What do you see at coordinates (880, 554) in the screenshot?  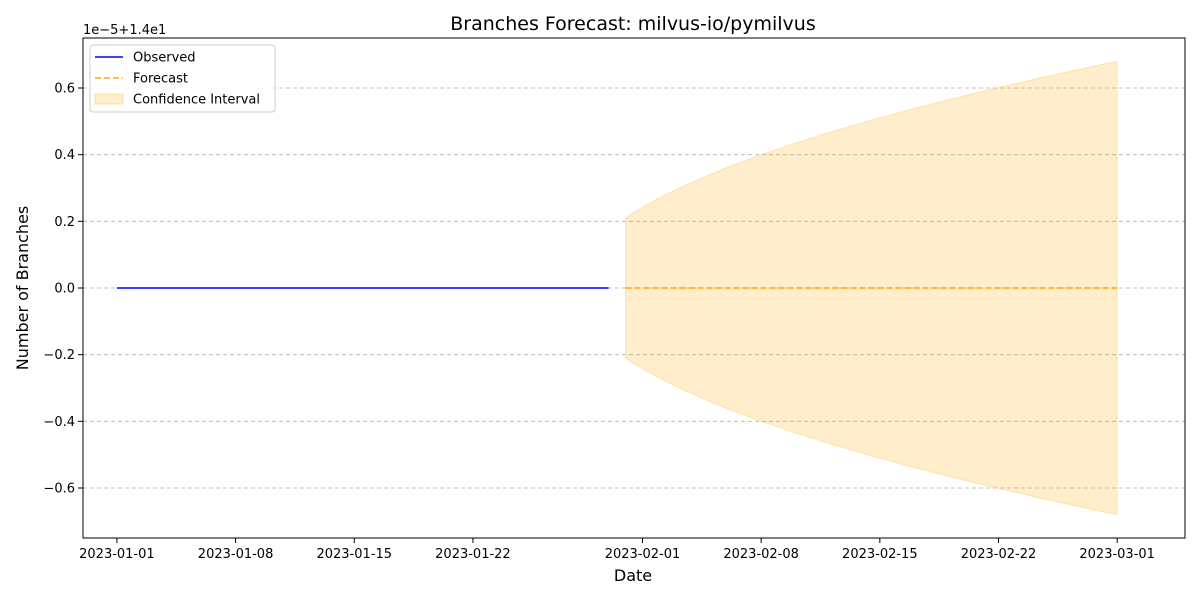 I see `x-tick-label: 2023-02-15` at bounding box center [880, 554].